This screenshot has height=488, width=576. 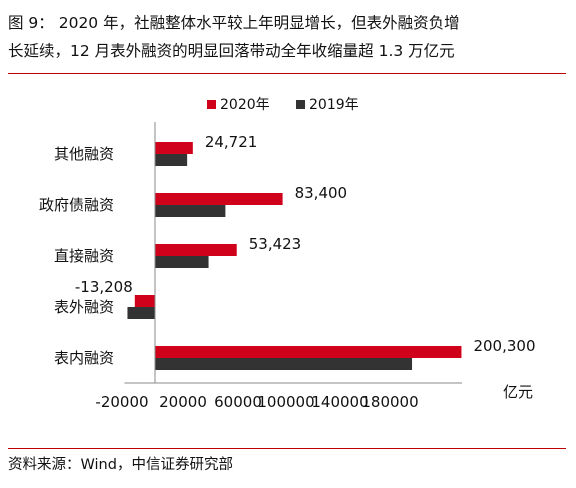 I want to click on source-rule, so click(x=287, y=448).